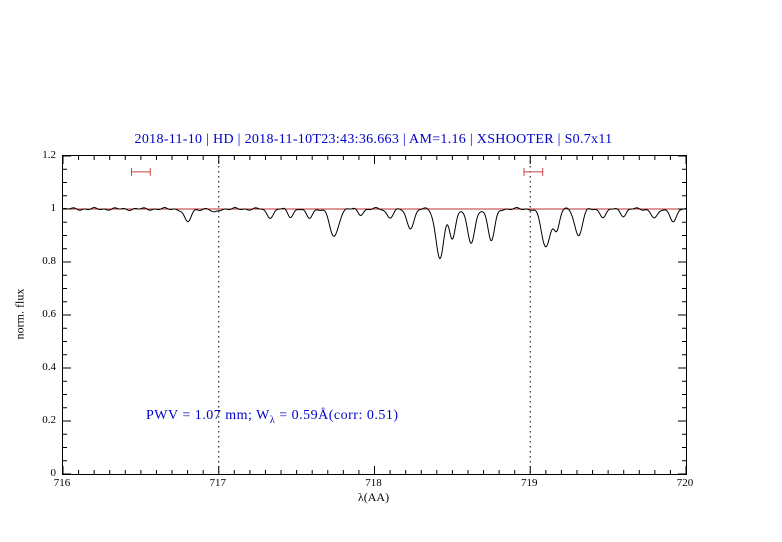 This screenshot has height=542, width=782. What do you see at coordinates (49, 314) in the screenshot?
I see `y-tick-label: 0.6` at bounding box center [49, 314].